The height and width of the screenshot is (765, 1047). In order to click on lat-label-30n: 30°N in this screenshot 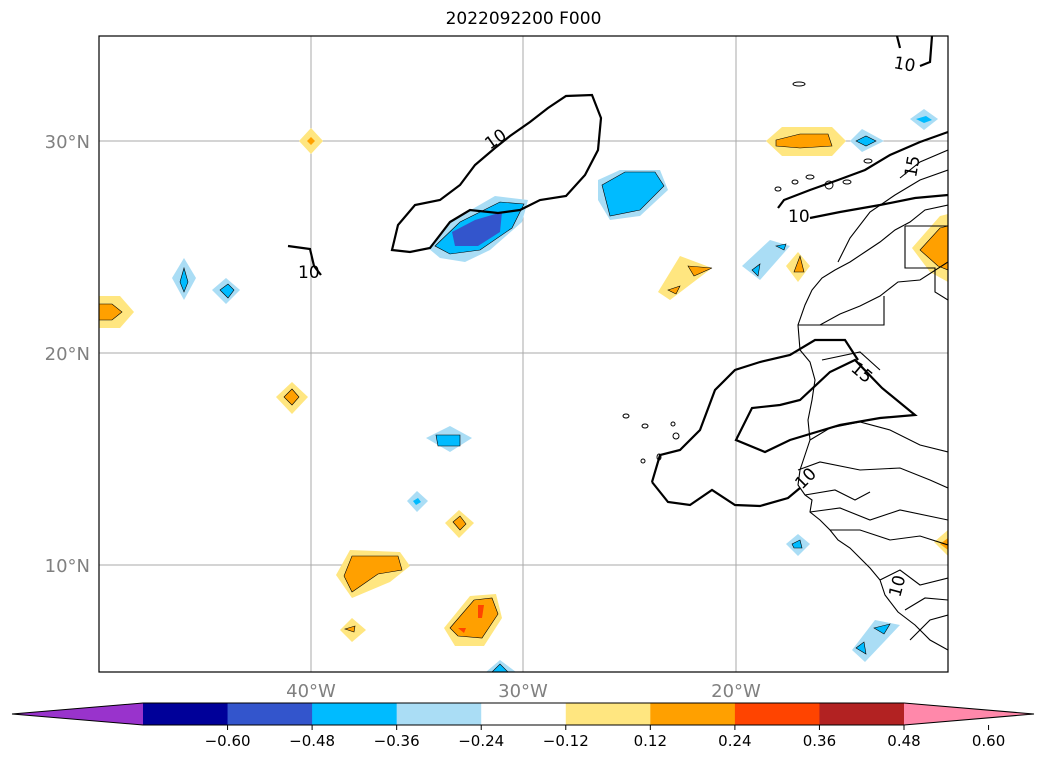, I will do `click(67, 142)`.